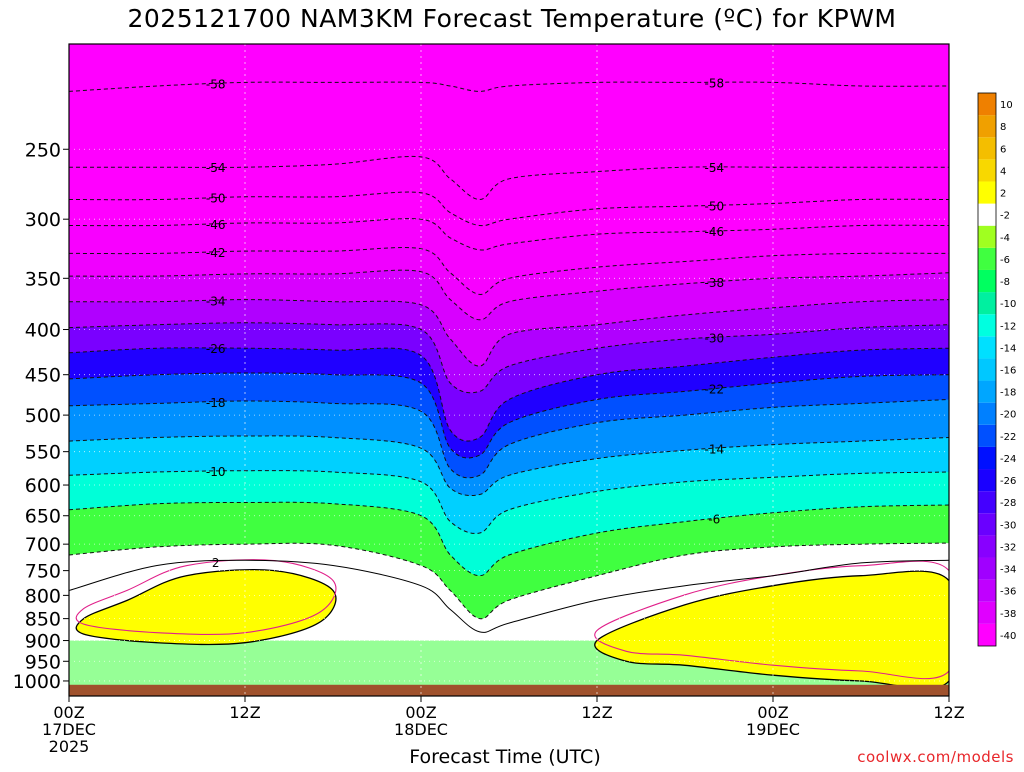  I want to click on colorbar-label: 4, so click(1003, 171).